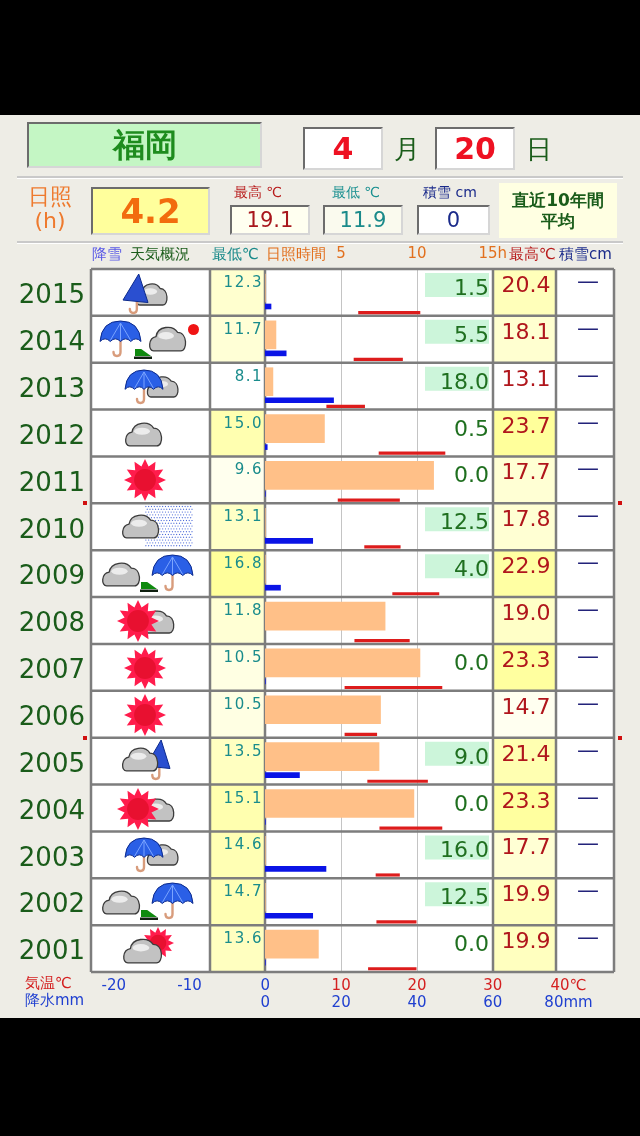  I want to click on label-box: 直近10年間平均, so click(558, 210).